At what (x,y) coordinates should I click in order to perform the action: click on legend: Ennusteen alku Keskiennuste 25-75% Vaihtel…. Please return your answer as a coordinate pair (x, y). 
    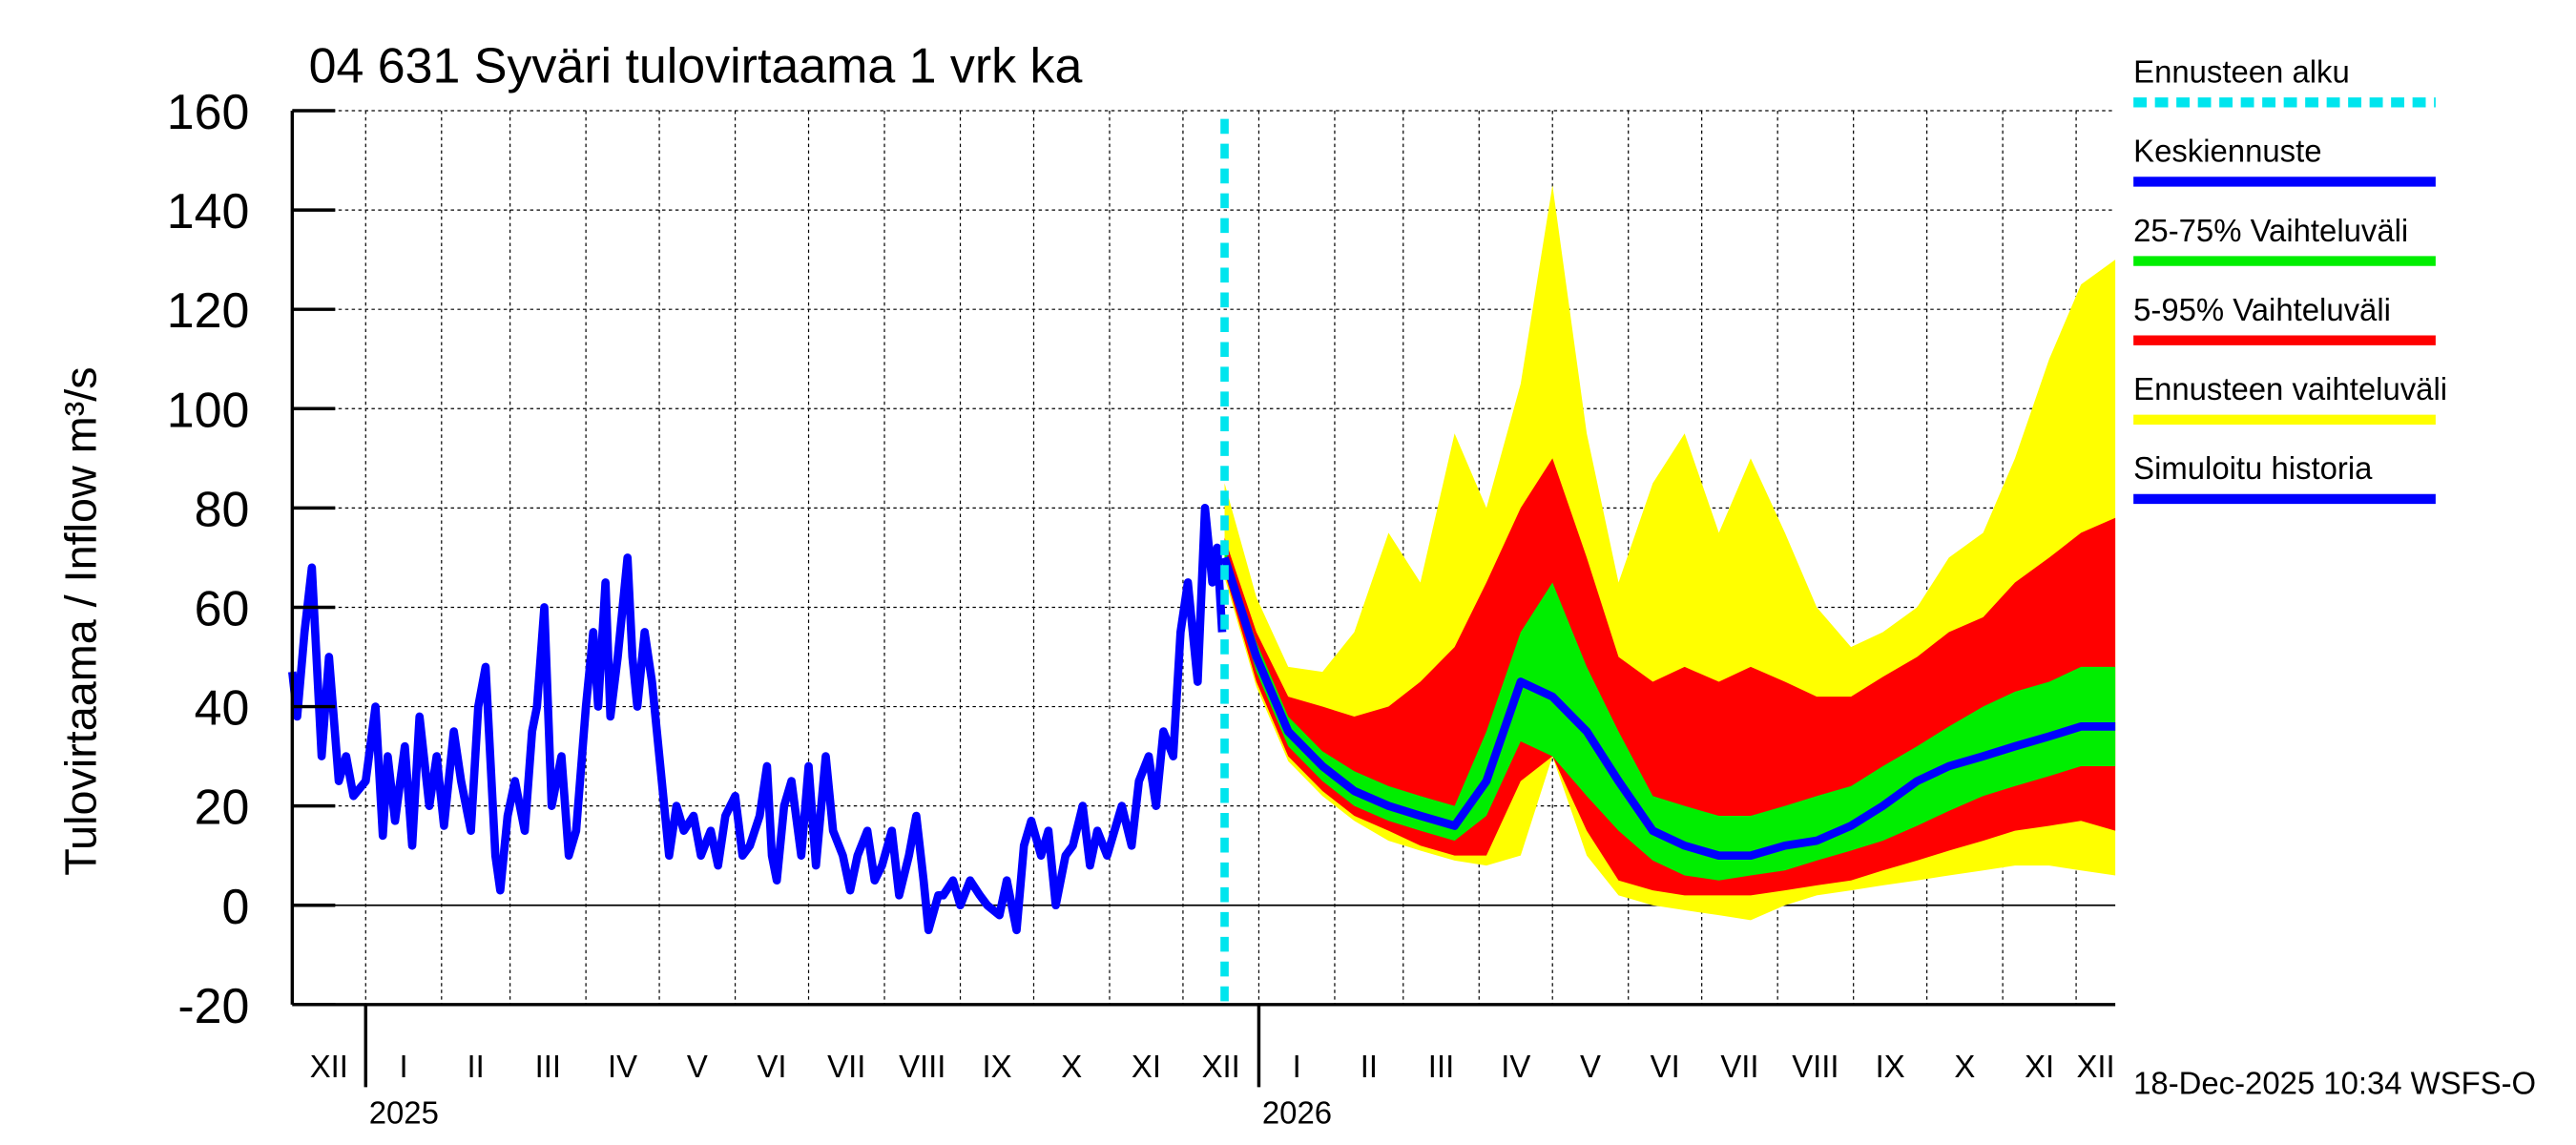
    Looking at the image, I should click on (2290, 280).